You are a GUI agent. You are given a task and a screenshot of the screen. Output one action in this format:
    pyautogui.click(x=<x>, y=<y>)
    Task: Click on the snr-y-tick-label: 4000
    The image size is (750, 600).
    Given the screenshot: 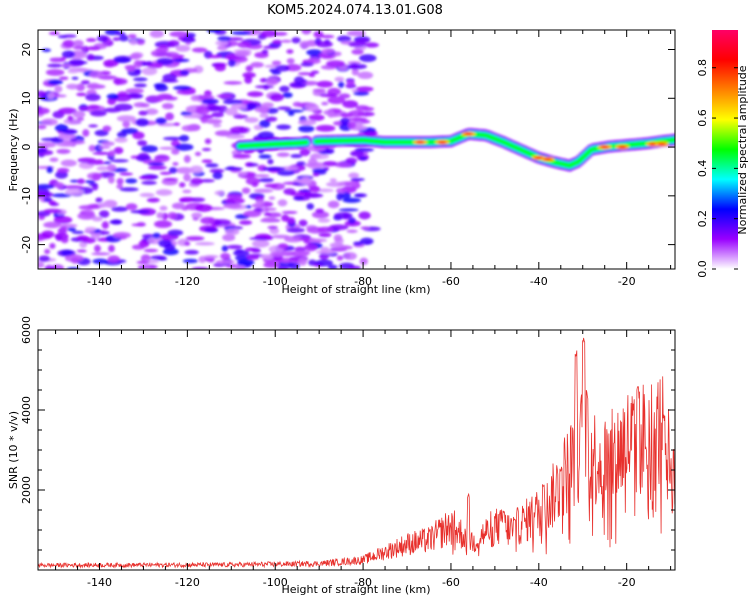 What is the action you would take?
    pyautogui.click(x=26, y=410)
    